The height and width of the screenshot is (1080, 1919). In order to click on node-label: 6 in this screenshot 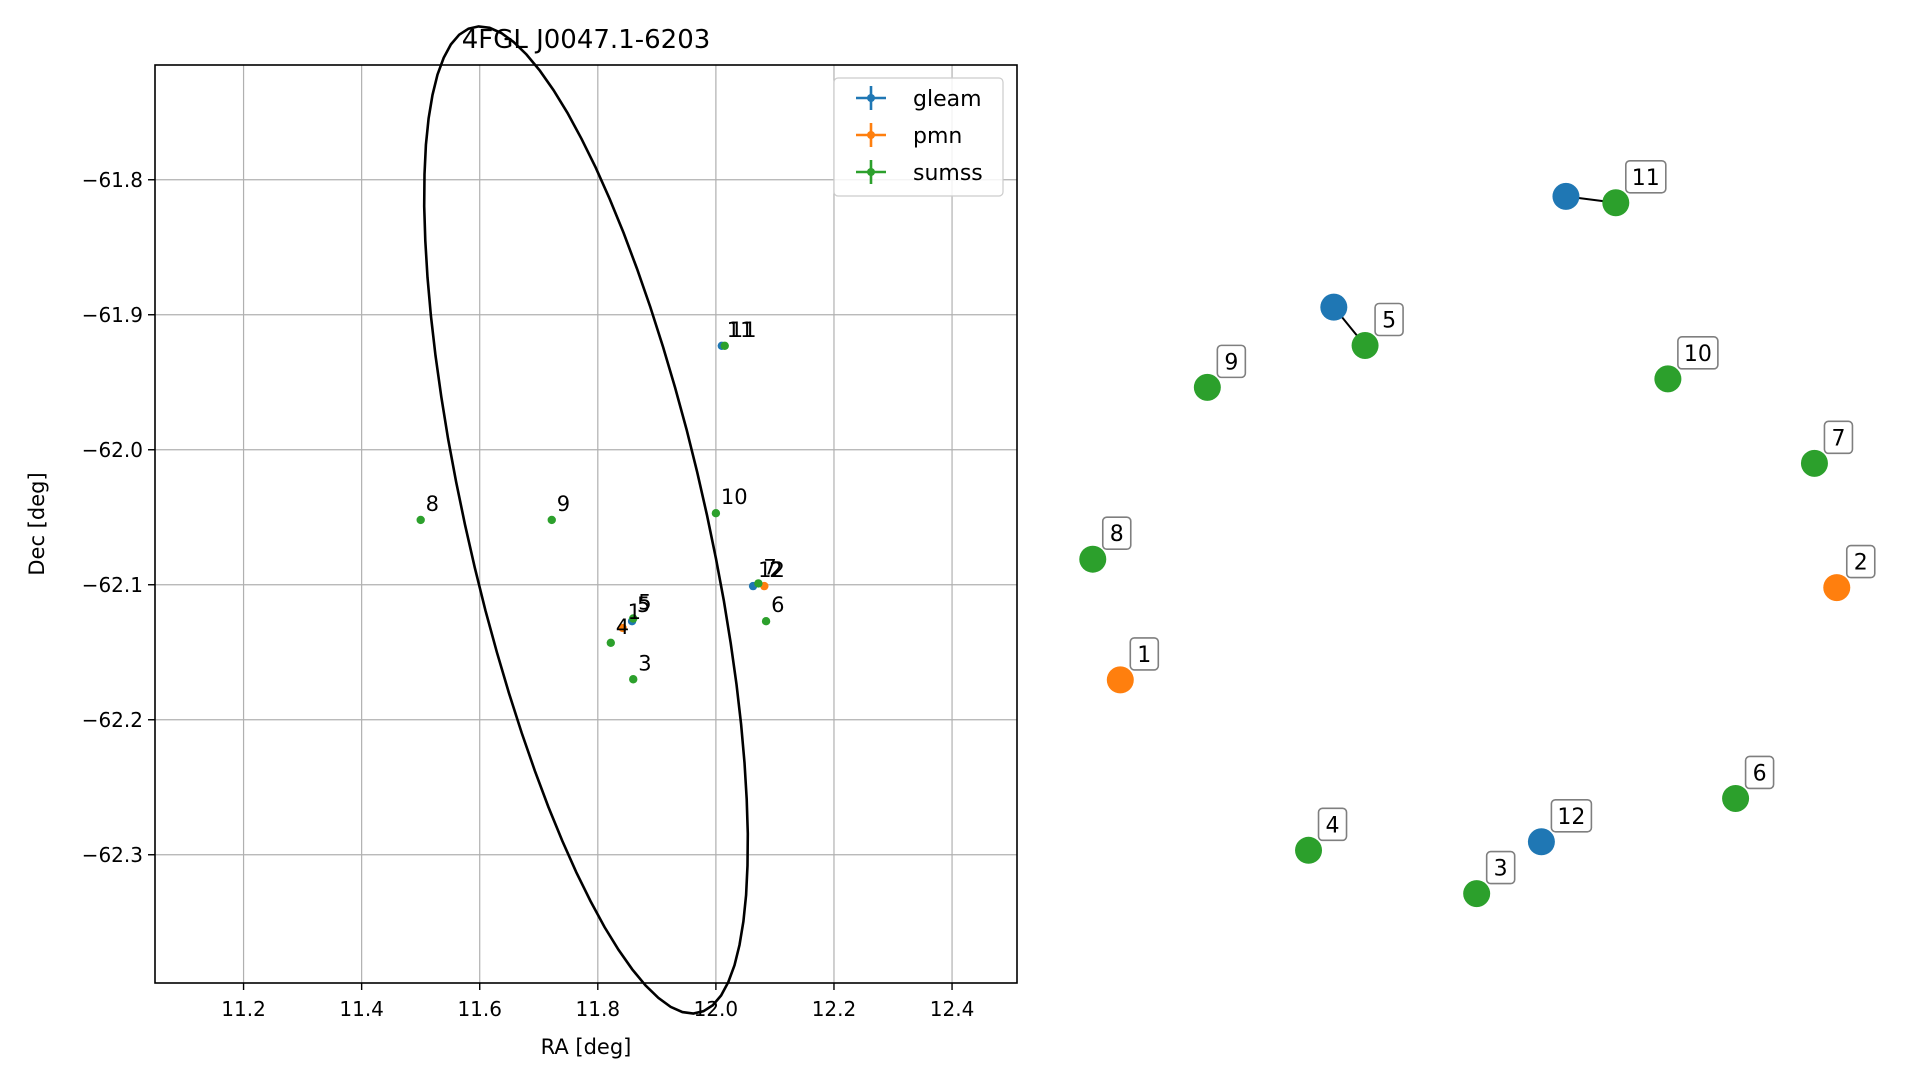, I will do `click(1760, 773)`.